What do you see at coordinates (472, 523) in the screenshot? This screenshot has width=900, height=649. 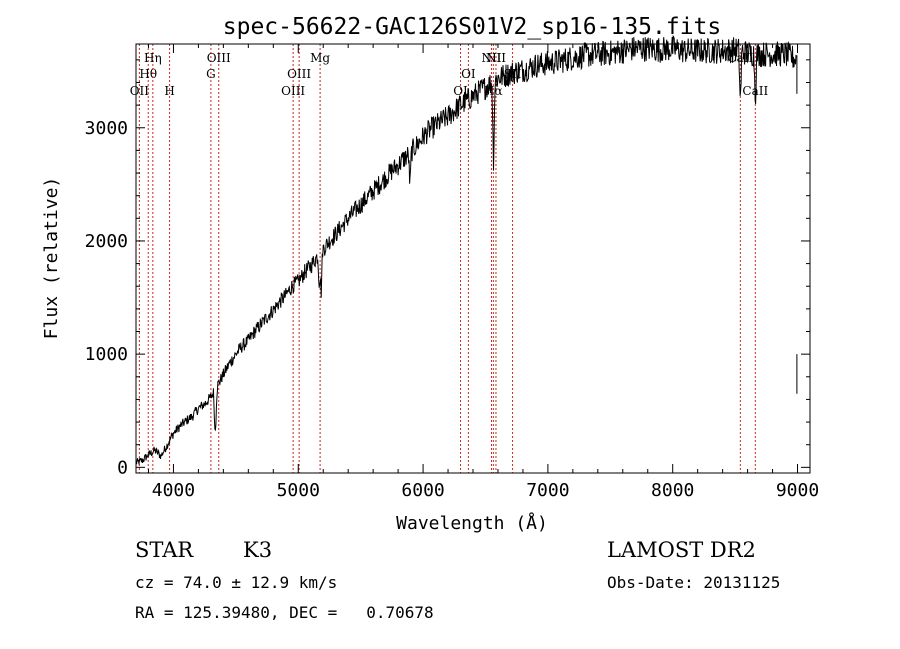 I see `x-axis-label: Wavelength (Å)` at bounding box center [472, 523].